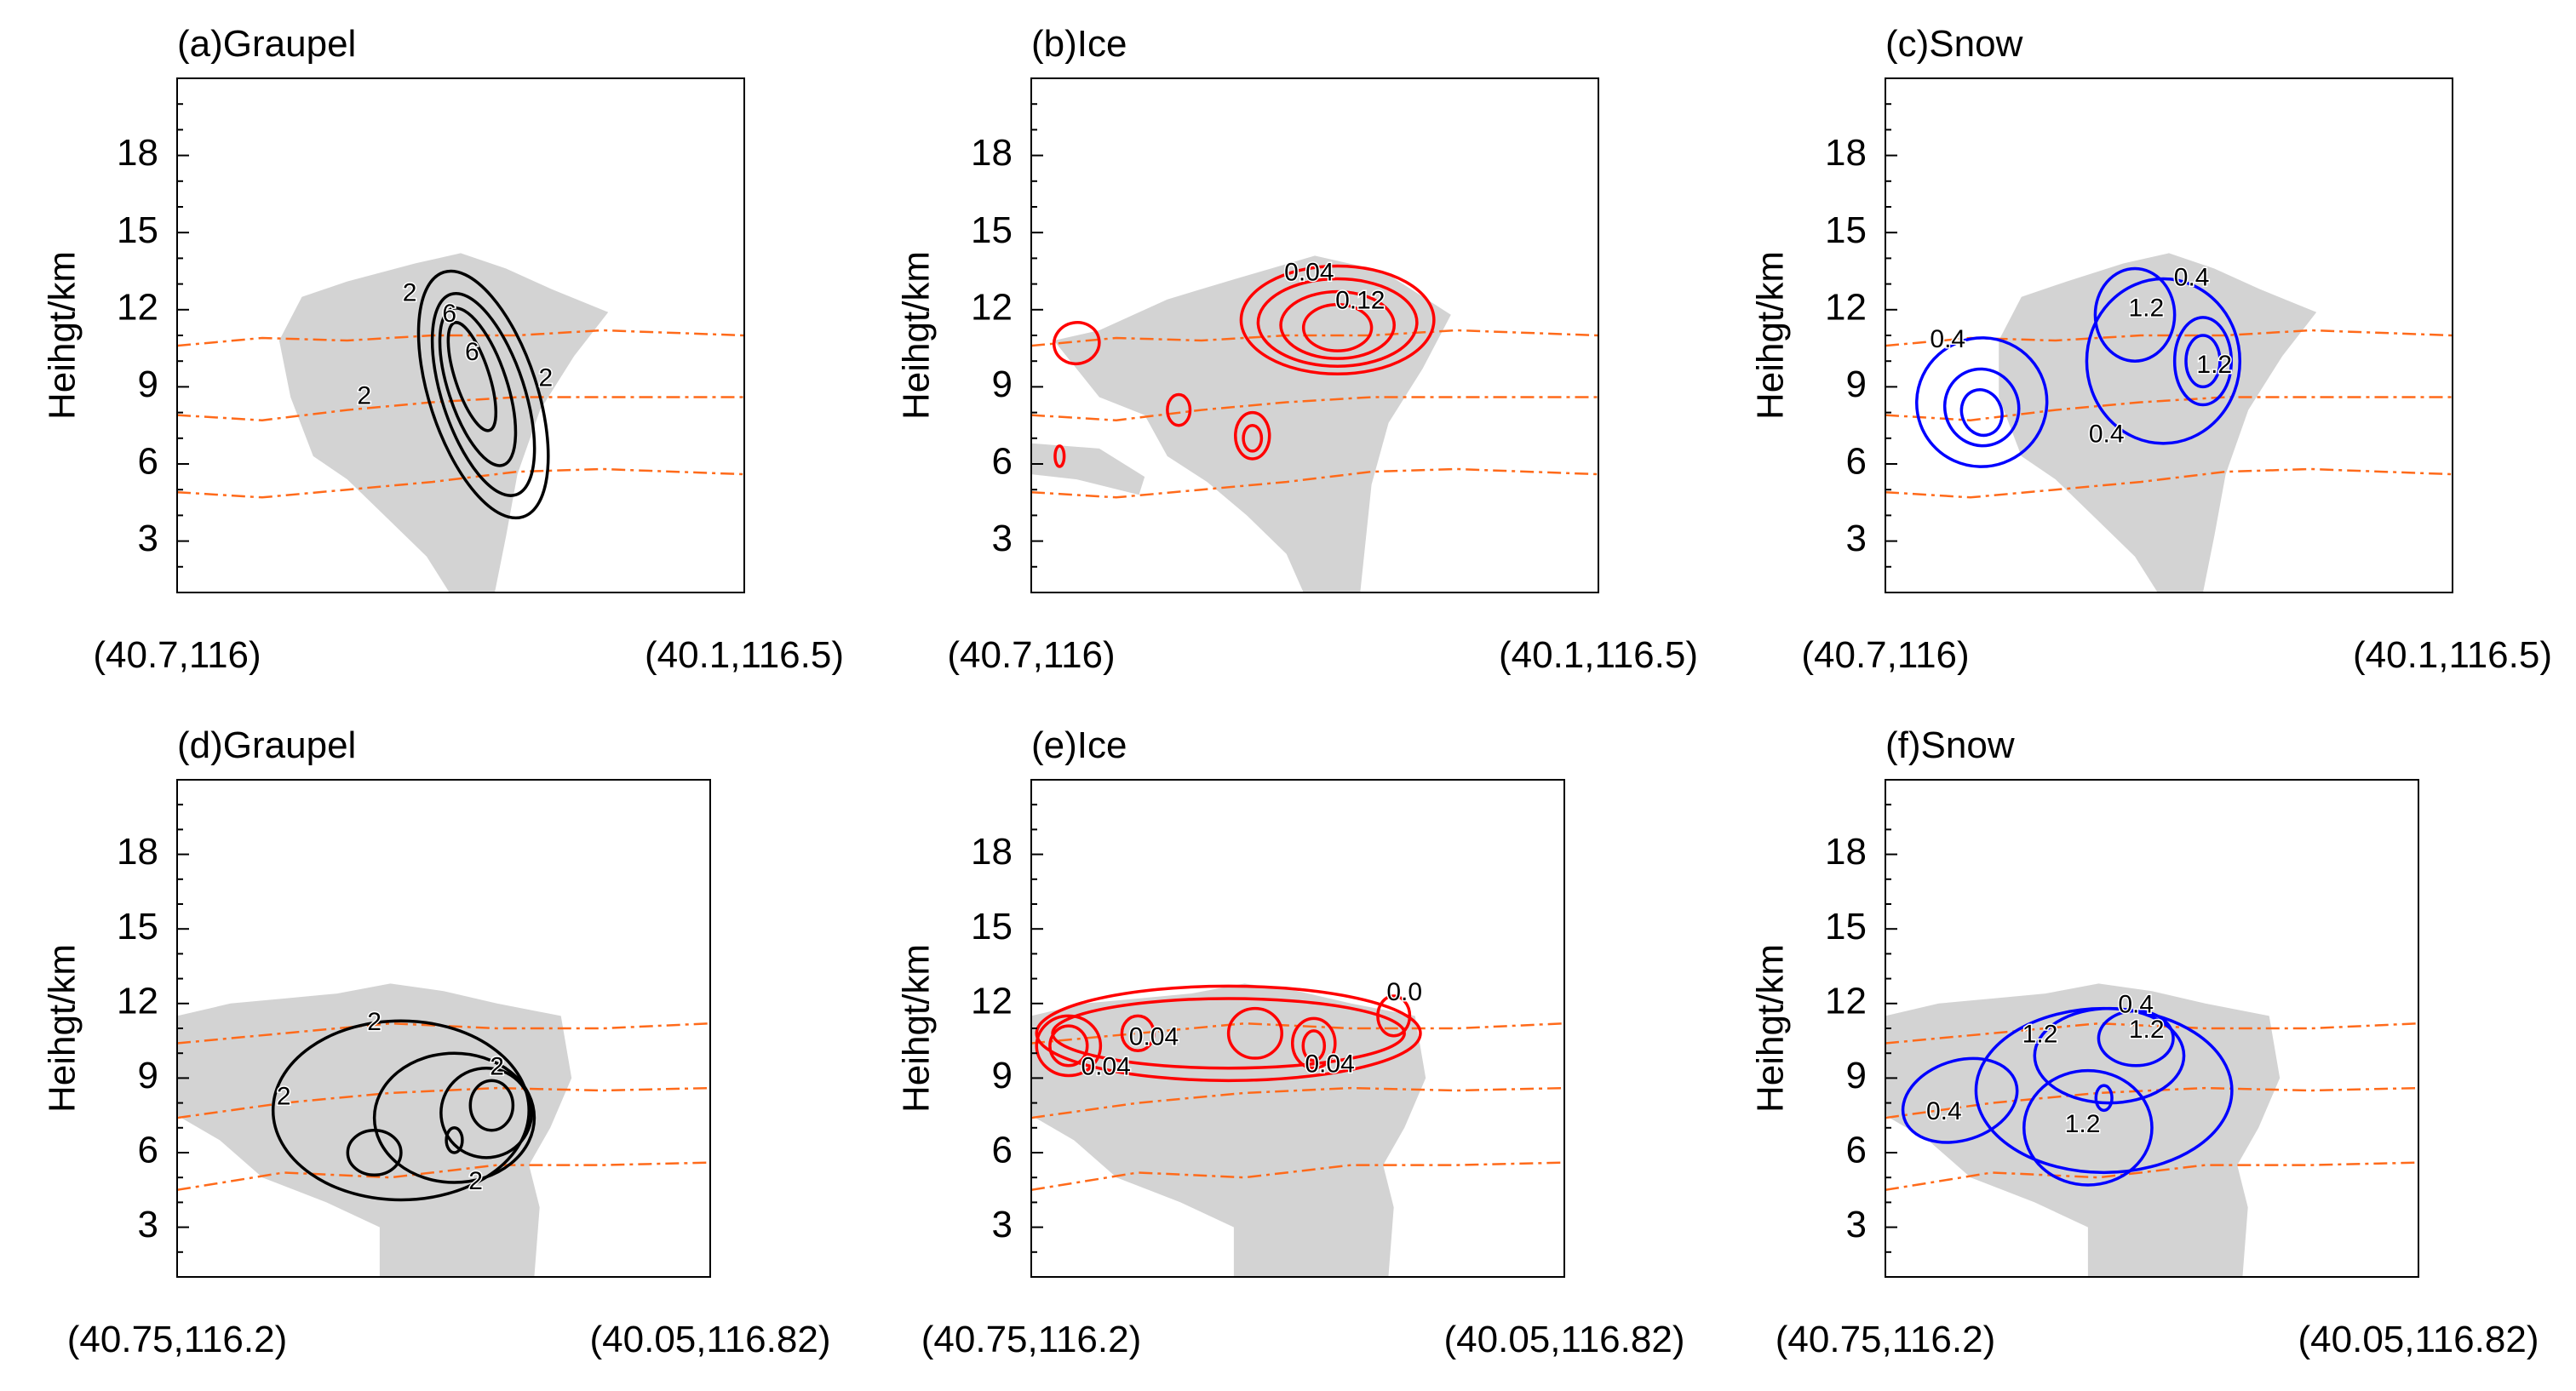  What do you see at coordinates (266, 745) in the screenshot?
I see `panel-d-title: (d)Graupel` at bounding box center [266, 745].